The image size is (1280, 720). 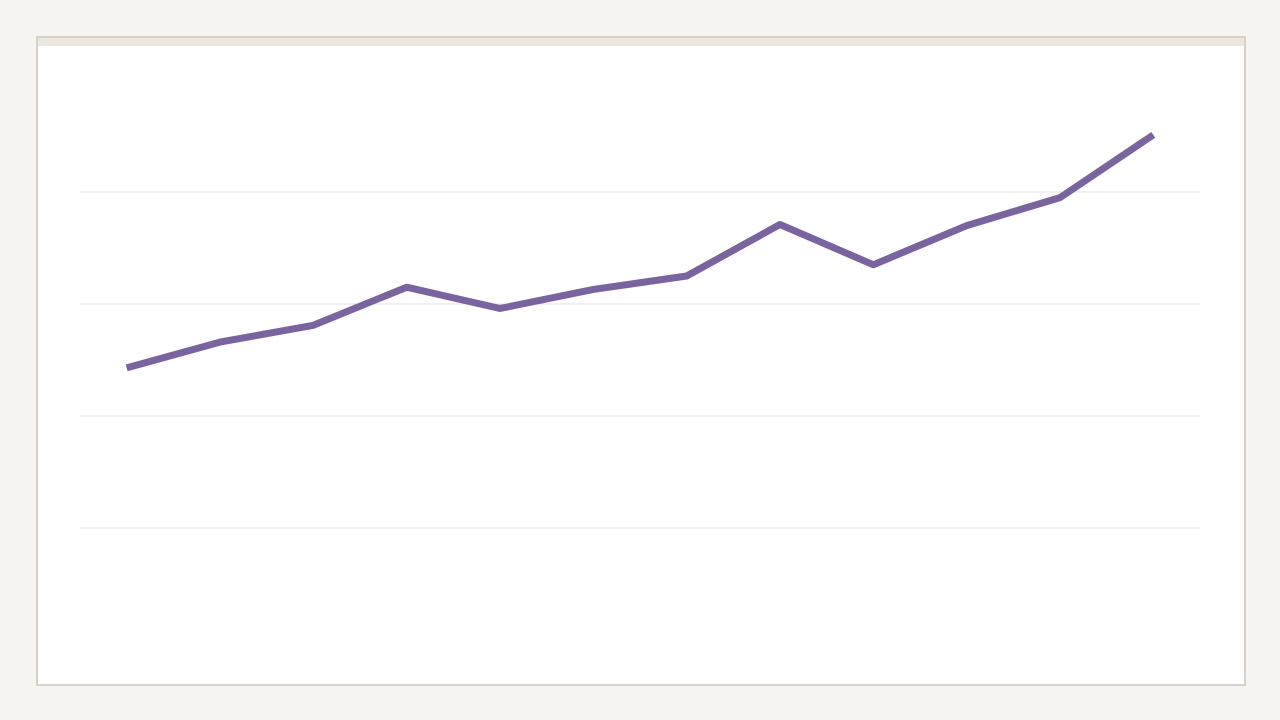 What do you see at coordinates (641, 42) in the screenshot?
I see `card-header-strip` at bounding box center [641, 42].